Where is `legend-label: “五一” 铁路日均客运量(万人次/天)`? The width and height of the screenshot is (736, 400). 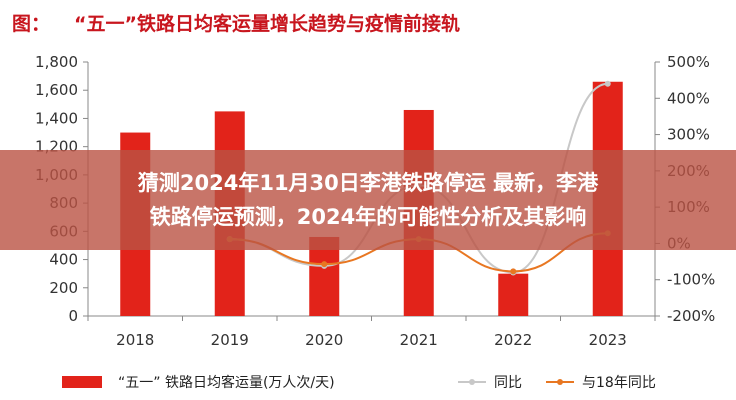 legend-label: “五一” 铁路日均客运量(万人次/天) is located at coordinates (226, 382).